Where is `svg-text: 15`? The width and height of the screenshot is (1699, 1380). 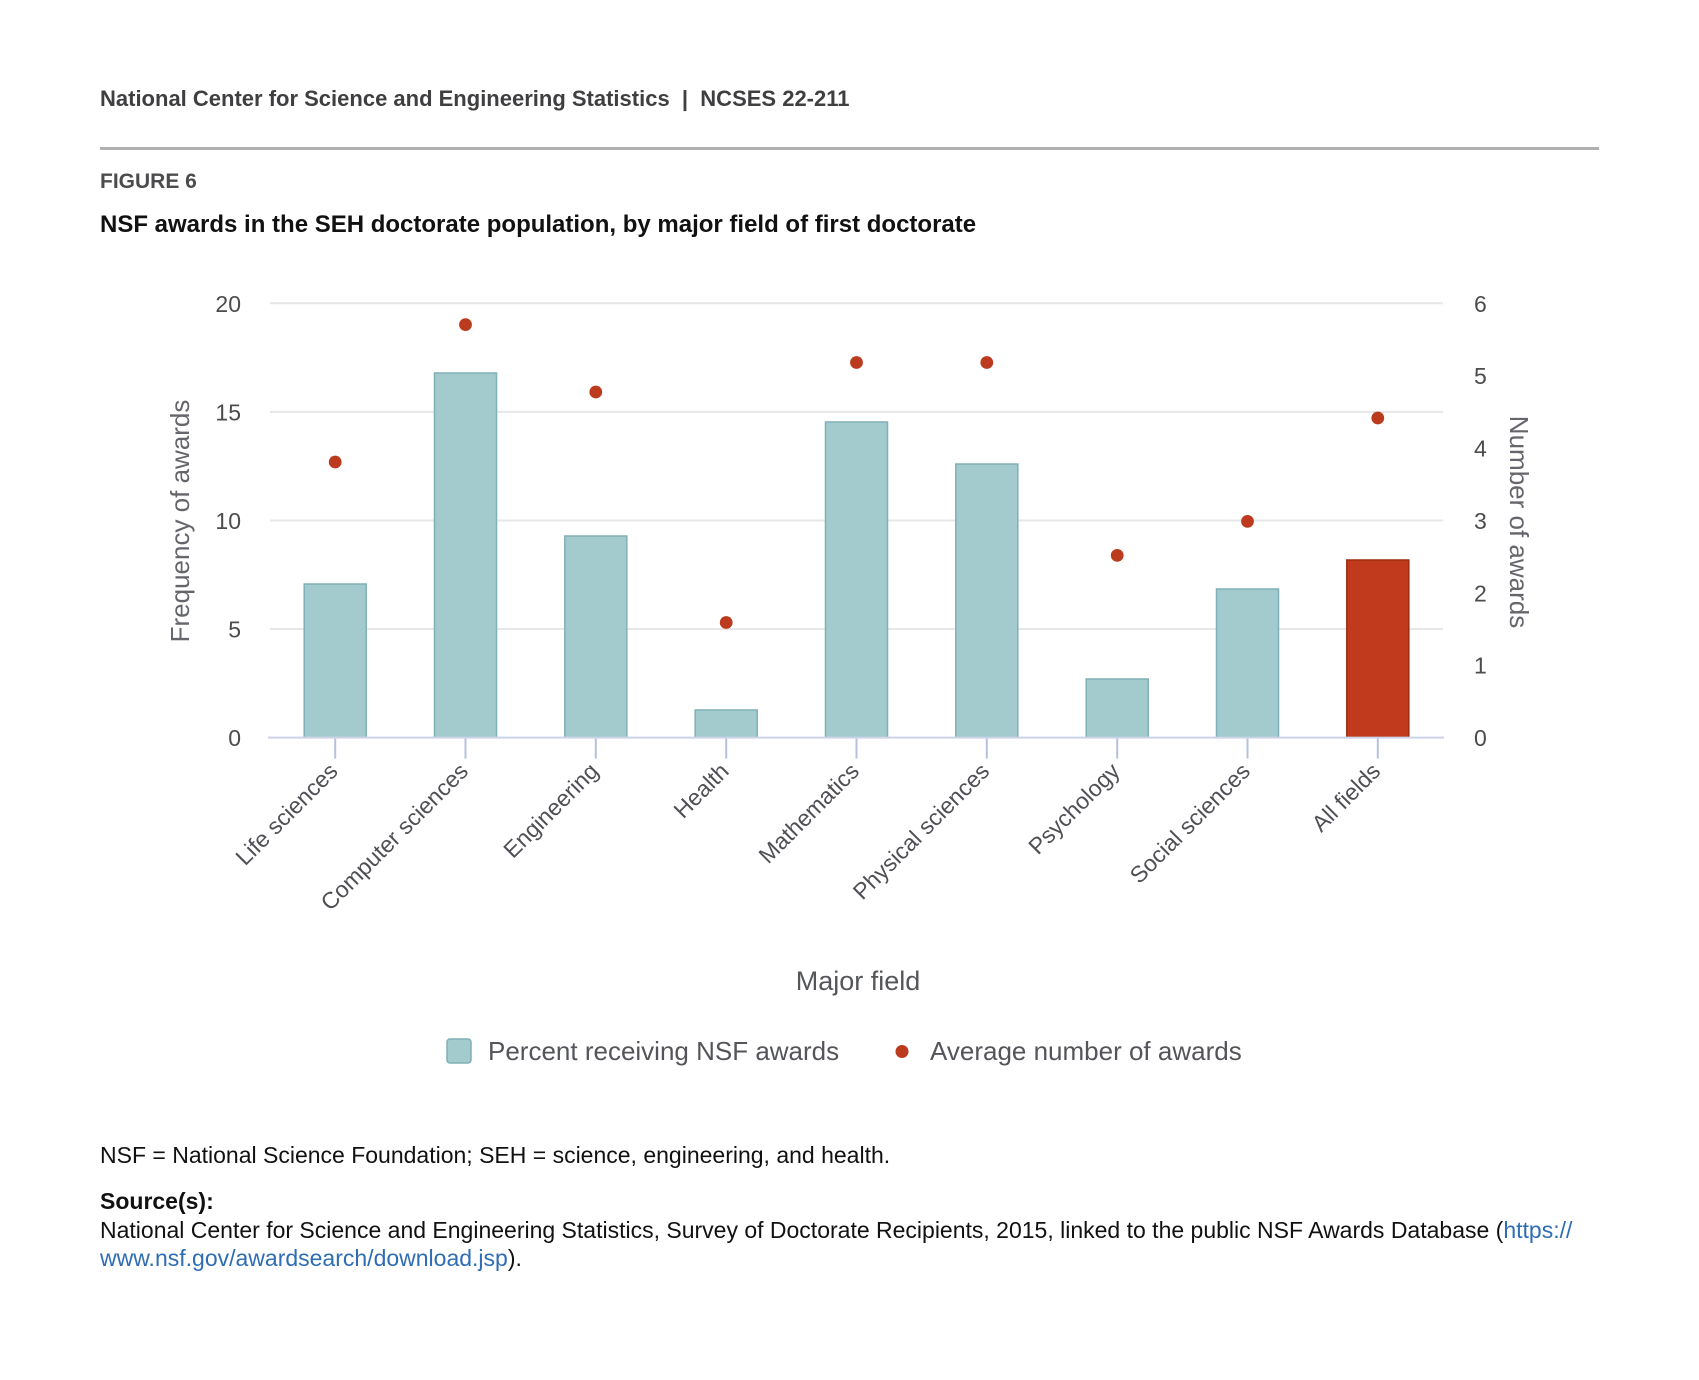
svg-text: 15 is located at coordinates (228, 412).